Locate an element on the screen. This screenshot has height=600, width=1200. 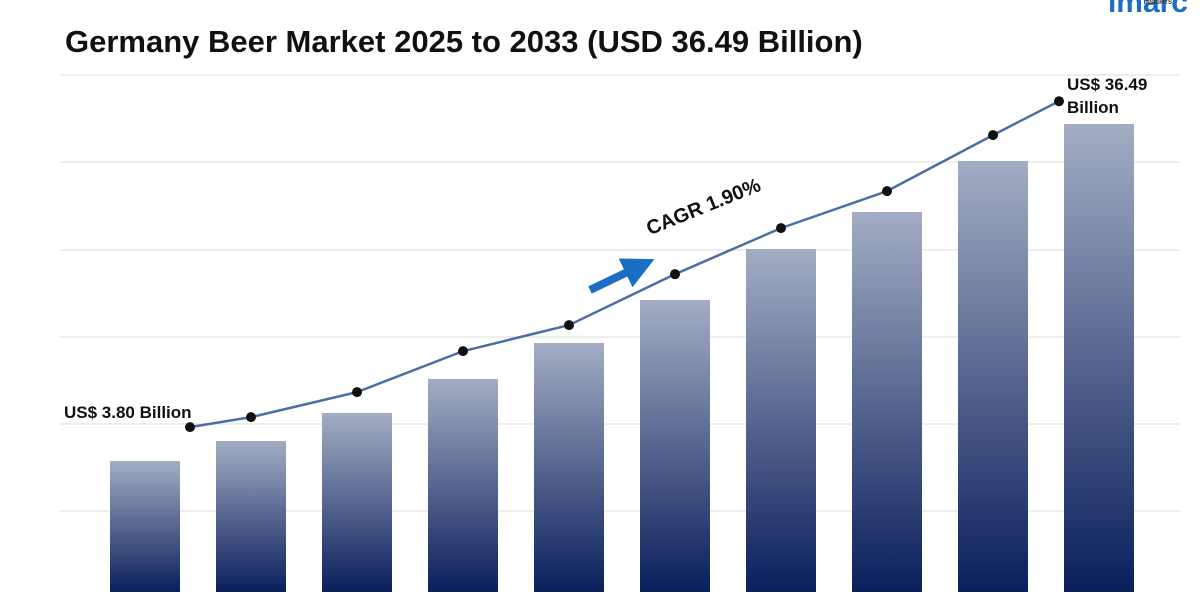
cagr-arrow is located at coordinates (621, 276).